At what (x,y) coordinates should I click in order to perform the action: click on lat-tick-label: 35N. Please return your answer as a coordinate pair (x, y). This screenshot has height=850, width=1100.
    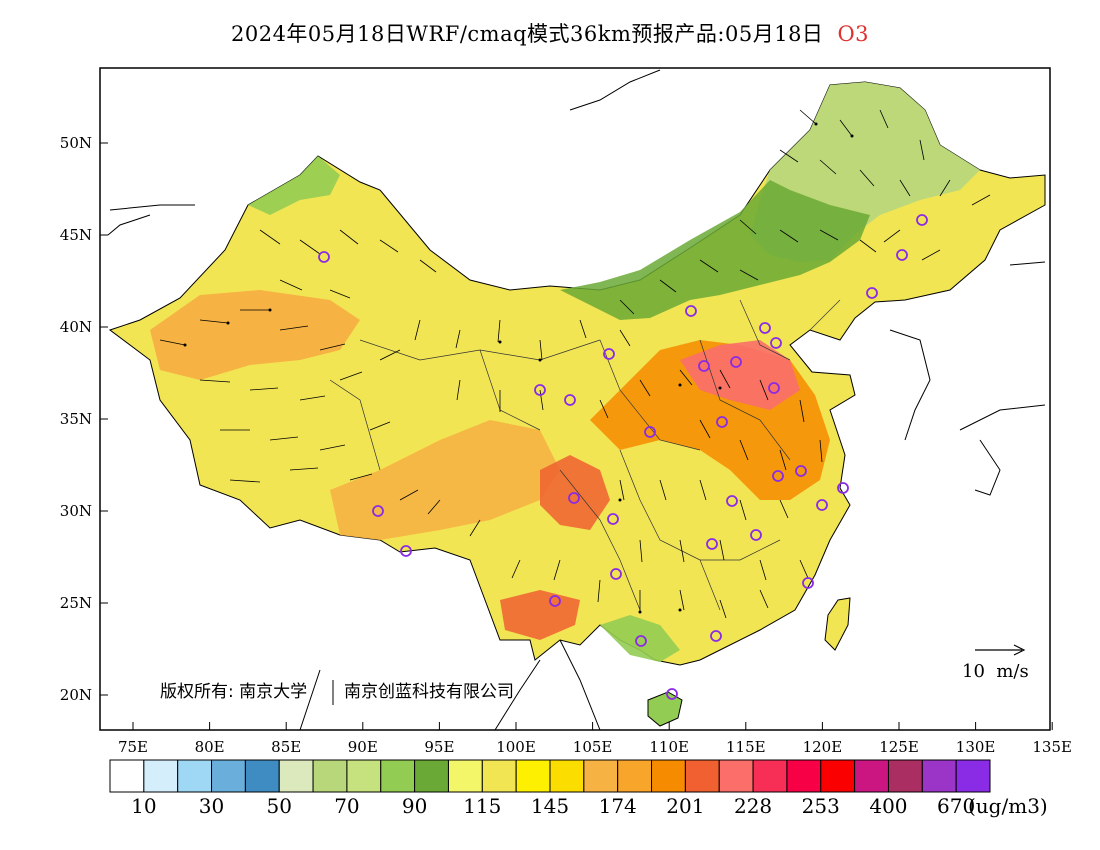
    Looking at the image, I should click on (76, 419).